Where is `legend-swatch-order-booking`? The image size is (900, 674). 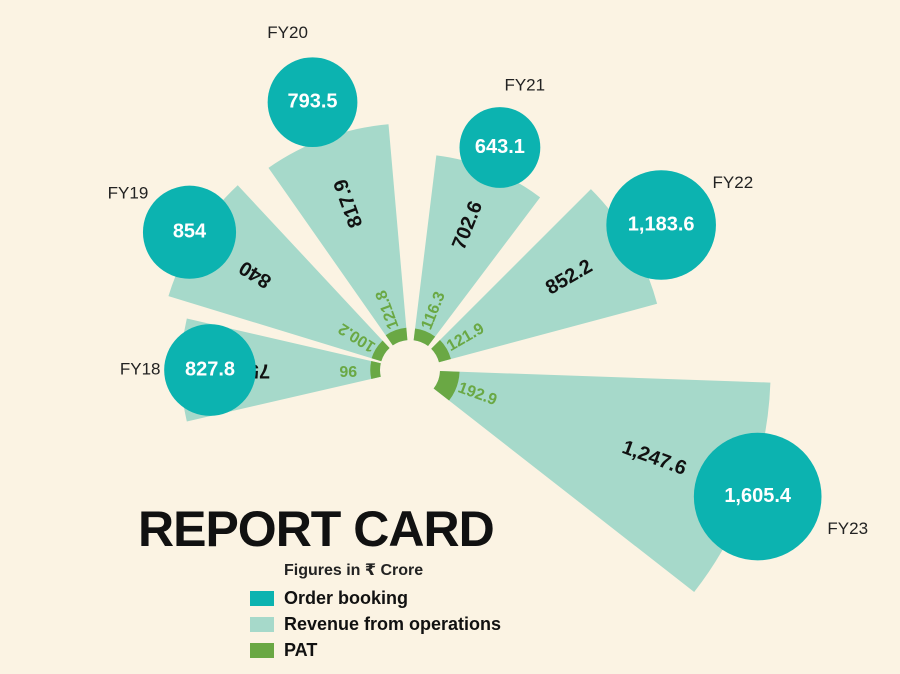 legend-swatch-order-booking is located at coordinates (262, 598).